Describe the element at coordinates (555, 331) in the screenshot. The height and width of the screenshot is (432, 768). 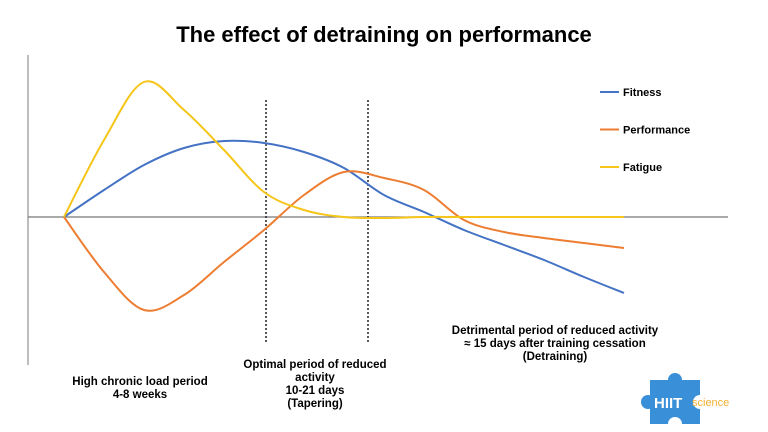
I see `annotation-line: Detrimental period of reduced activity` at that location.